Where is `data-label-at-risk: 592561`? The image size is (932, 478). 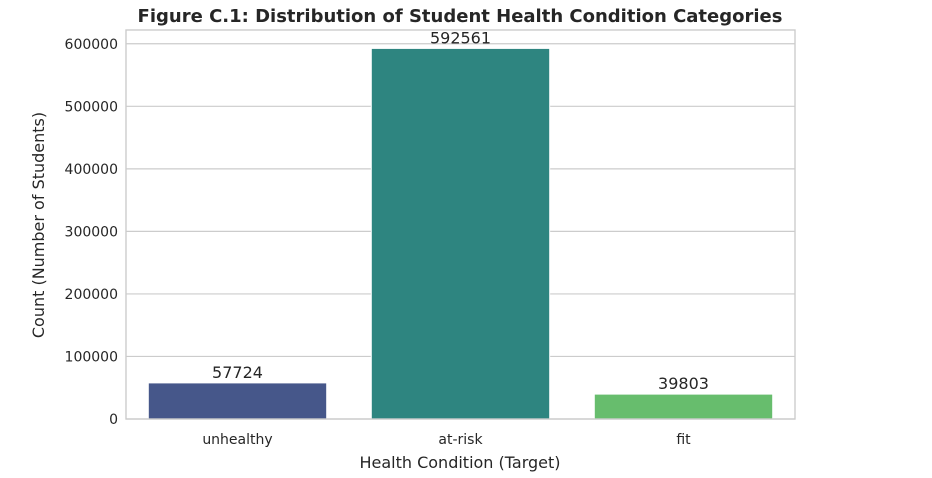 data-label-at-risk: 592561 is located at coordinates (460, 37).